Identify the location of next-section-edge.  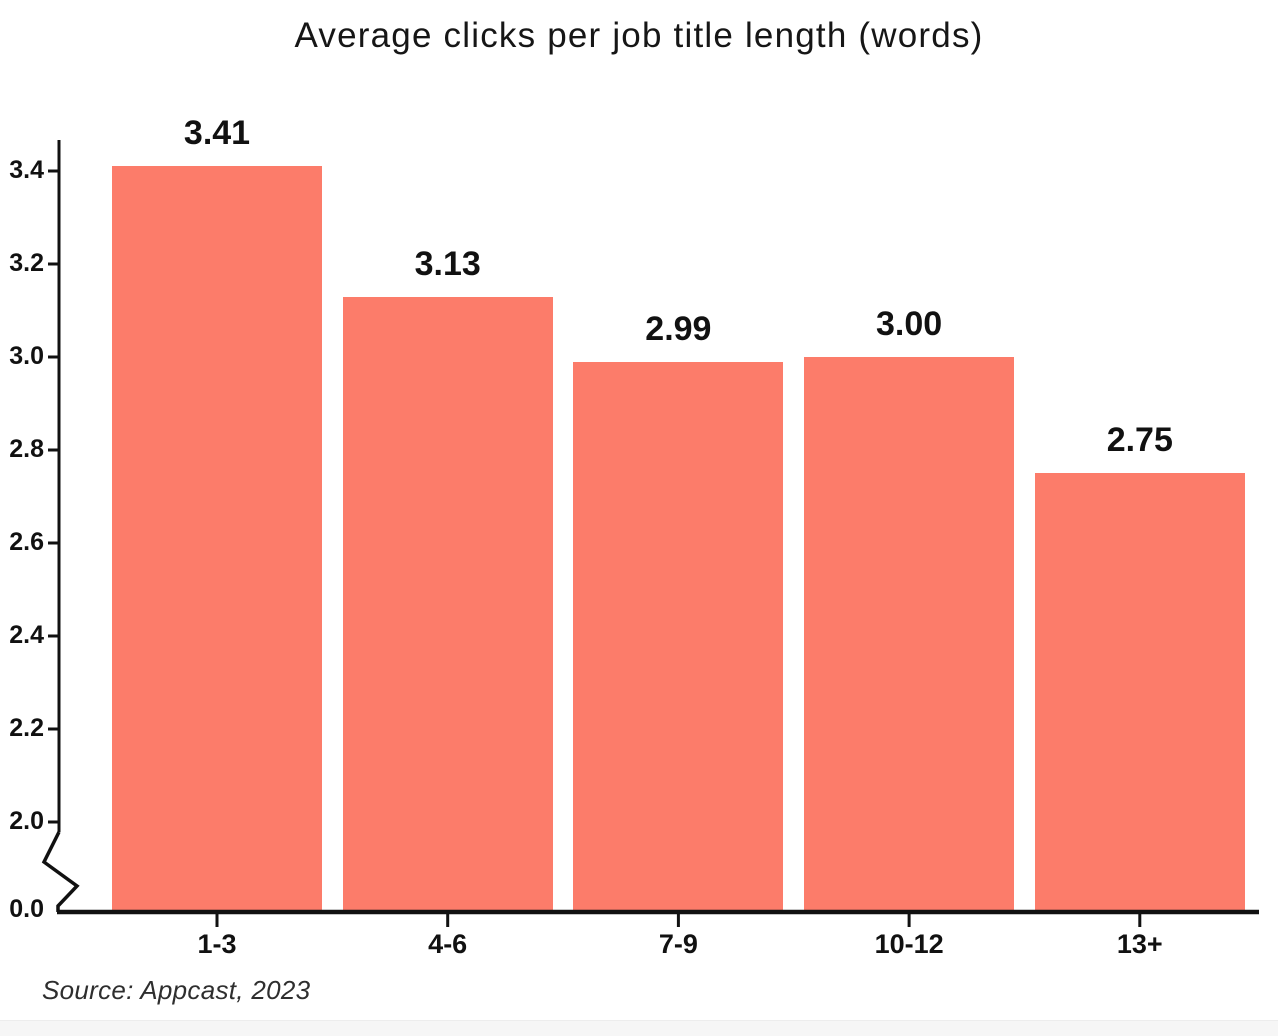
(639, 1028).